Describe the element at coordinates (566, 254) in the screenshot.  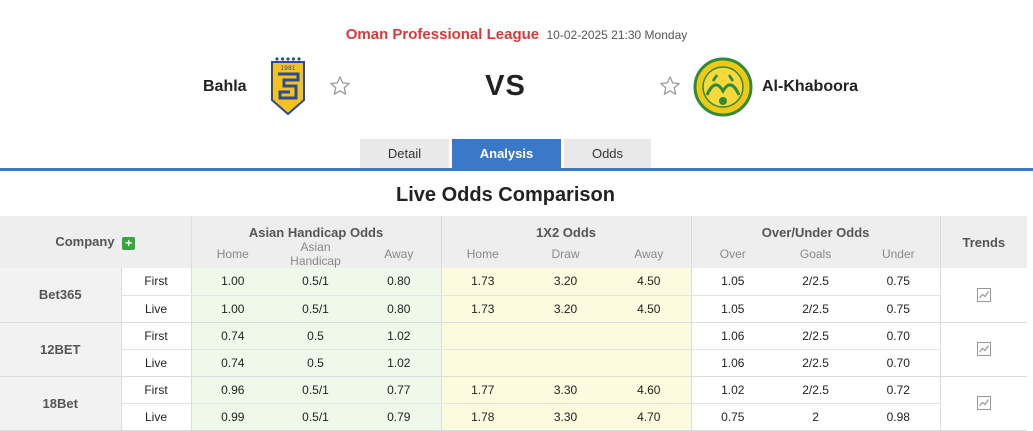
I see `x12-draw-header: Draw` at that location.